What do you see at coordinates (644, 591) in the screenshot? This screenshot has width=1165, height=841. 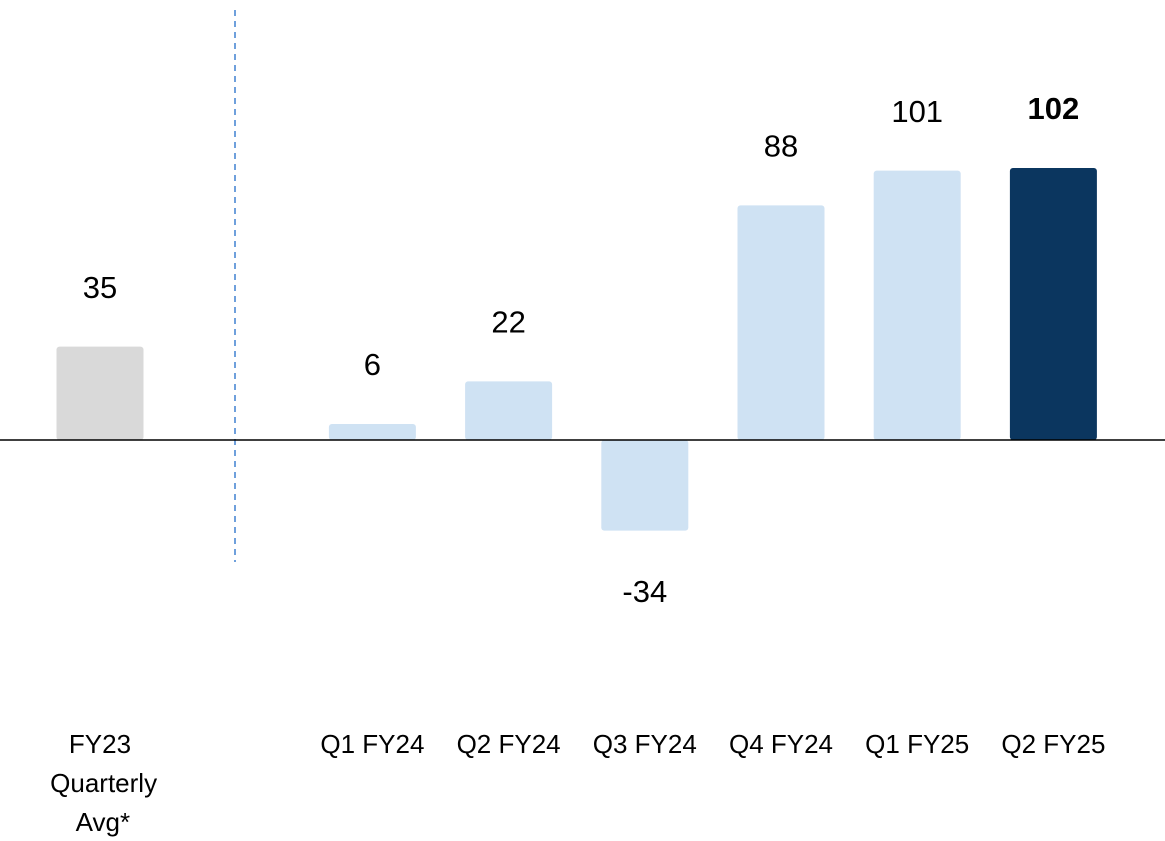 I see `value-label: -34` at bounding box center [644, 591].